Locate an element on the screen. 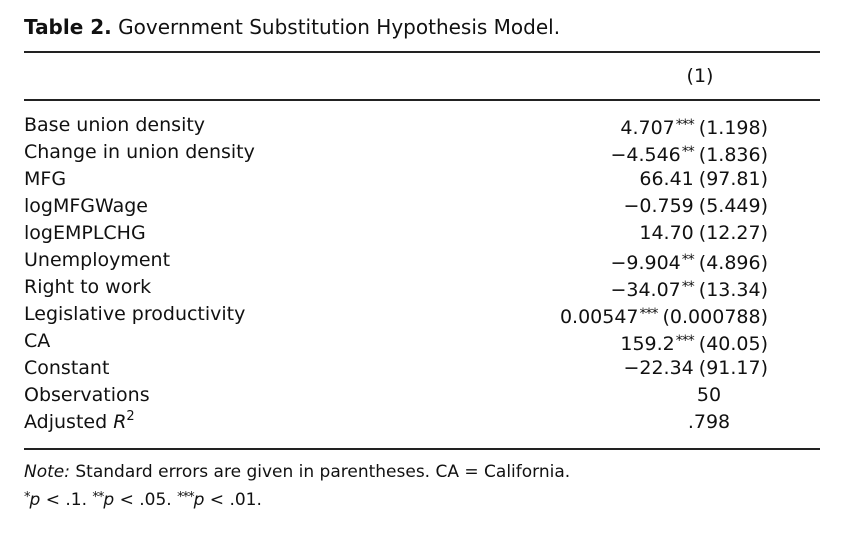 Image resolution: width=852 pixels, height=537 pixels. adjusted-r2-label: Adjusted R2 is located at coordinates (79, 422).